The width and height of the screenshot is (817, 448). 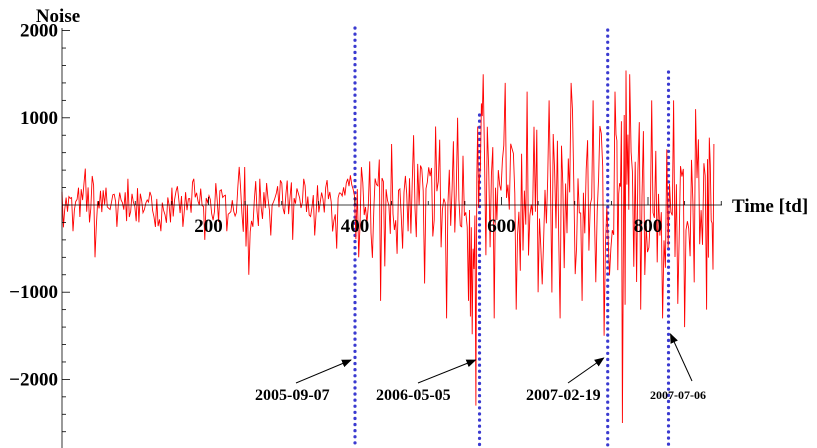 I want to click on x-tick-label: 600, so click(x=501, y=226).